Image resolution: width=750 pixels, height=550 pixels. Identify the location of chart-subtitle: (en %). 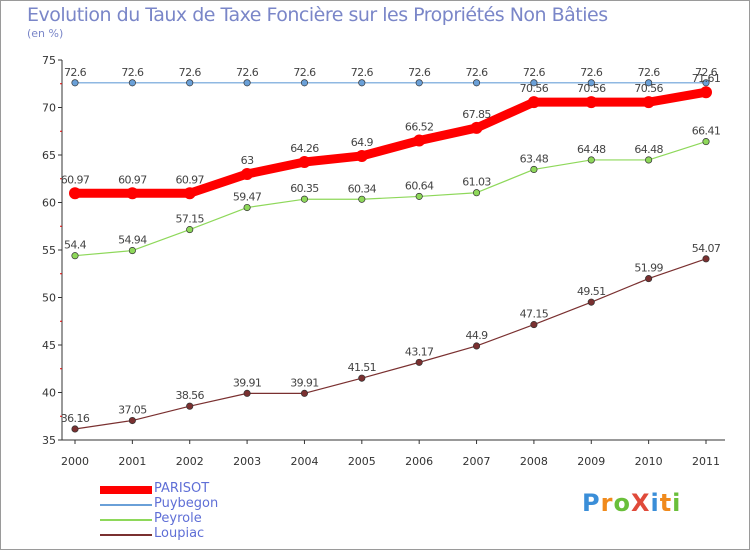
(45, 33).